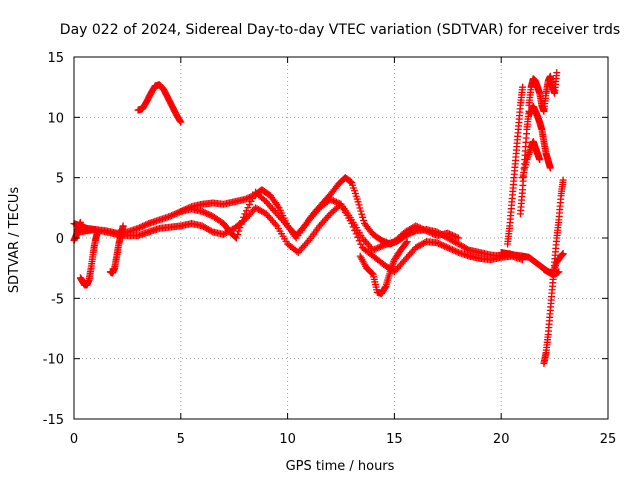 The width and height of the screenshot is (640, 480). Describe the element at coordinates (55, 58) in the screenshot. I see `y-tick-label: 15` at that location.